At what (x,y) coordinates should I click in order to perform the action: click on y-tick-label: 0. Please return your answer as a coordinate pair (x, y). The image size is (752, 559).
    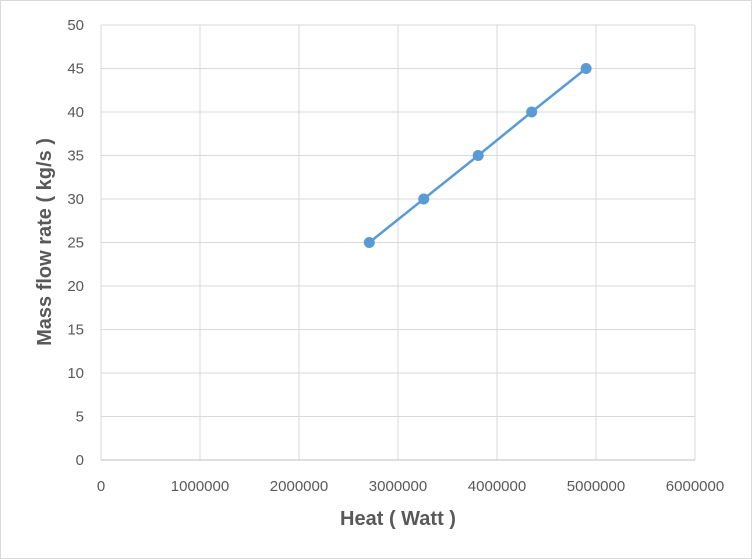
    Looking at the image, I should click on (80, 460).